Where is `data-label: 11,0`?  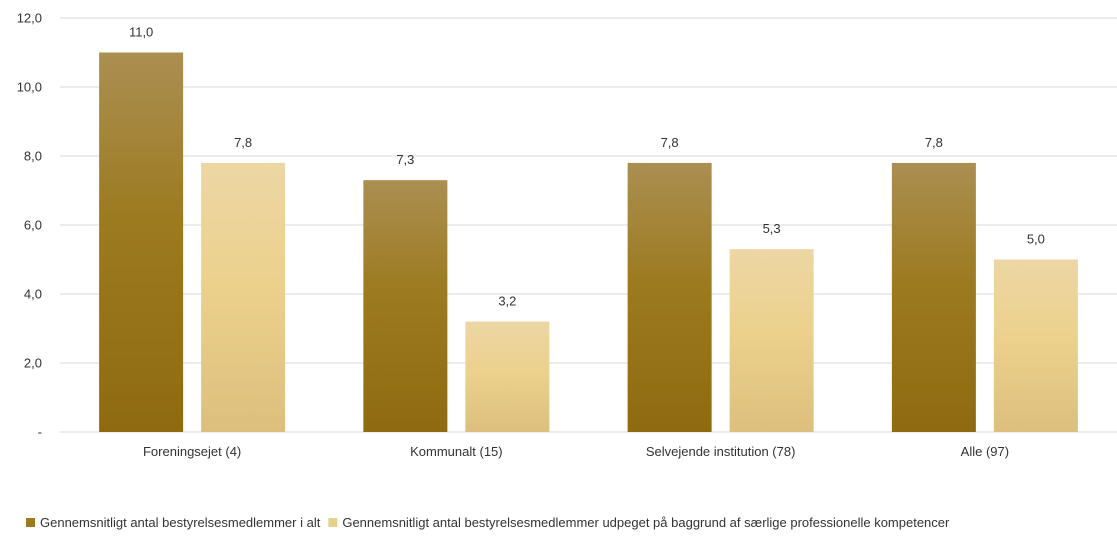 data-label: 11,0 is located at coordinates (141, 32).